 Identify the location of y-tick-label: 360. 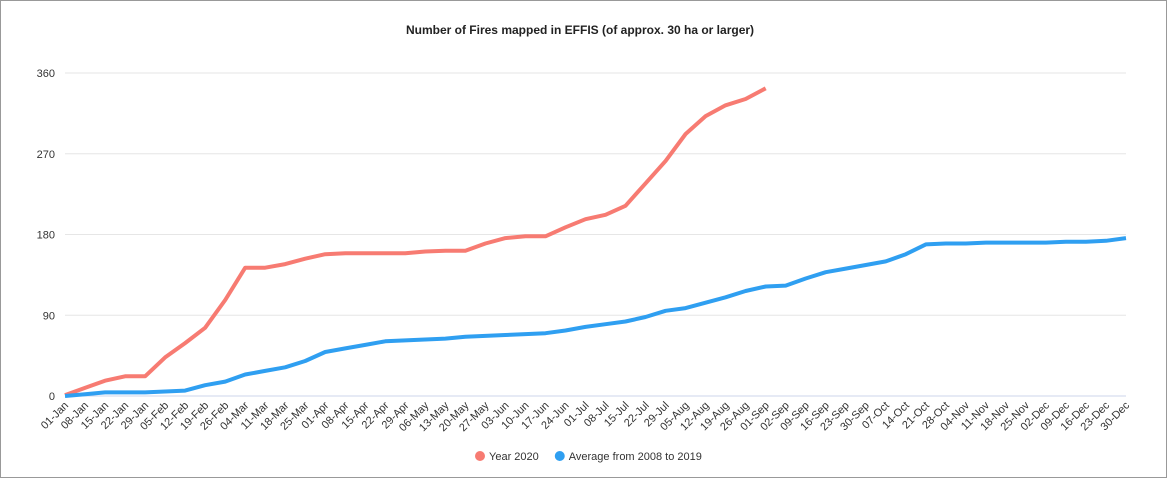
(46, 74).